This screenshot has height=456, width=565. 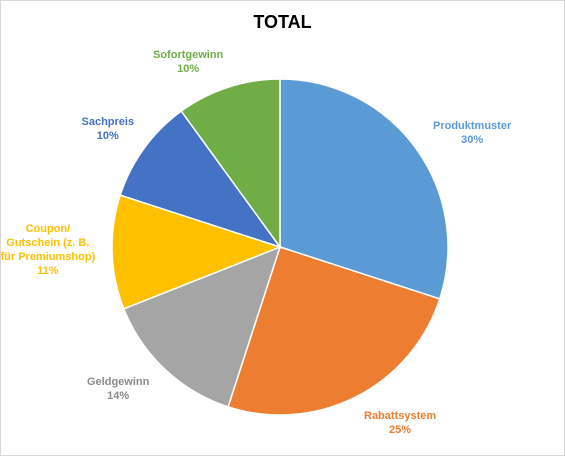 I want to click on data-label-produktmuster: Produktmuster 30%, so click(x=472, y=133).